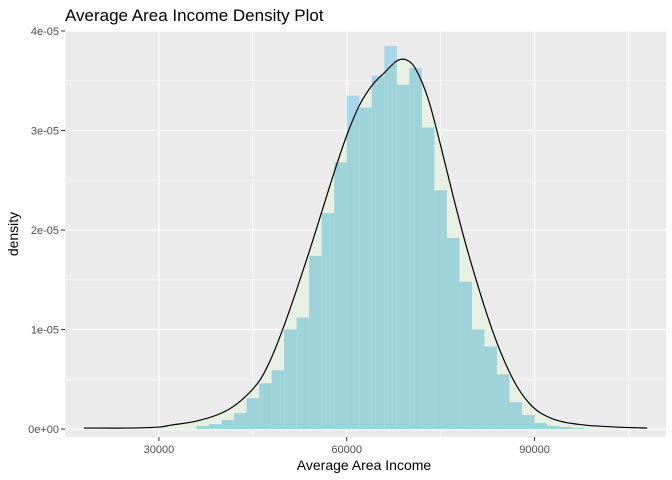 This screenshot has height=480, width=672. Describe the element at coordinates (346, 450) in the screenshot. I see `x-tick-label: 60000` at that location.